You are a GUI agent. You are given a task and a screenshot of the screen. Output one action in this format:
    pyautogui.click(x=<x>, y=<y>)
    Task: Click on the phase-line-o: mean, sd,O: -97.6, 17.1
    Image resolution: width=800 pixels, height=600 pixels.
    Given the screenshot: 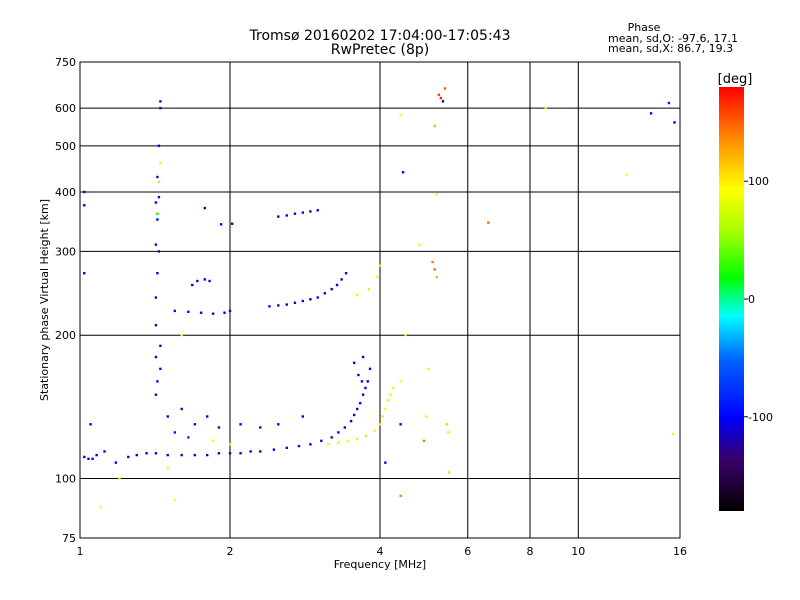 What is the action you would take?
    pyautogui.click(x=673, y=38)
    